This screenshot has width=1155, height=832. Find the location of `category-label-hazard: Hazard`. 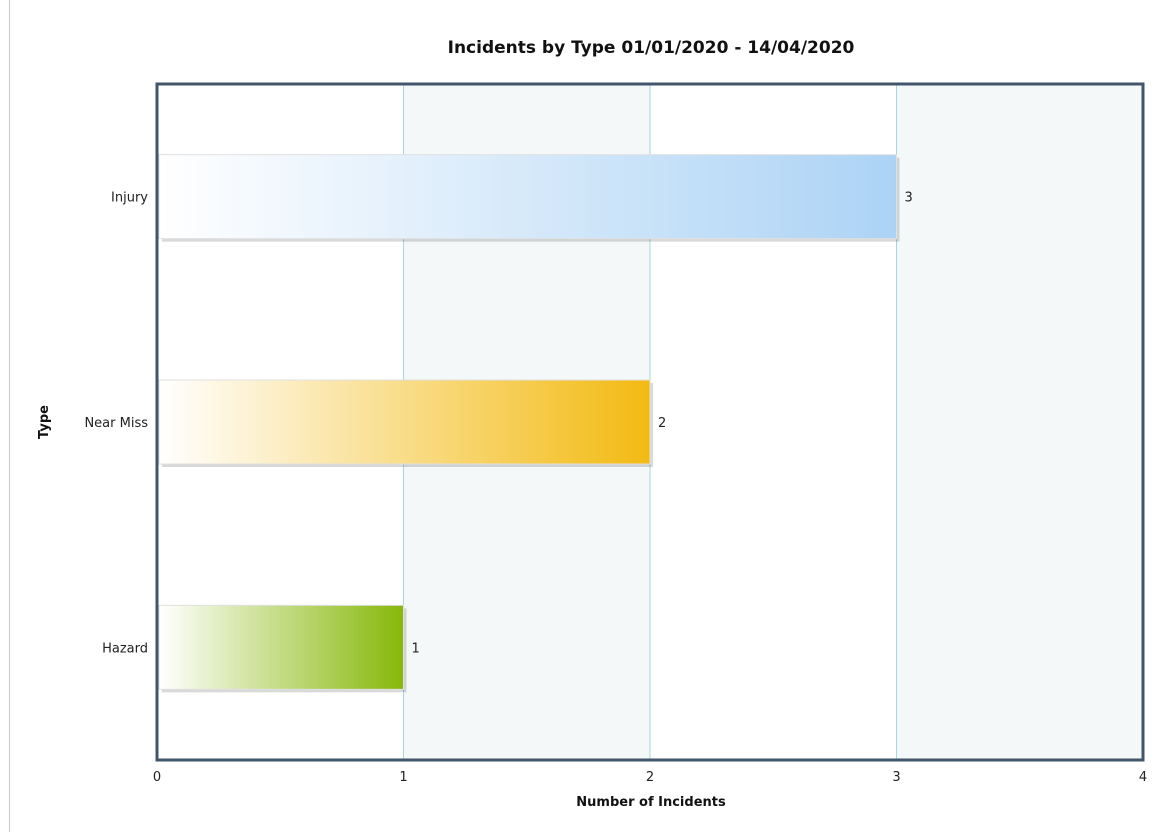

category-label-hazard: Hazard is located at coordinates (125, 648).